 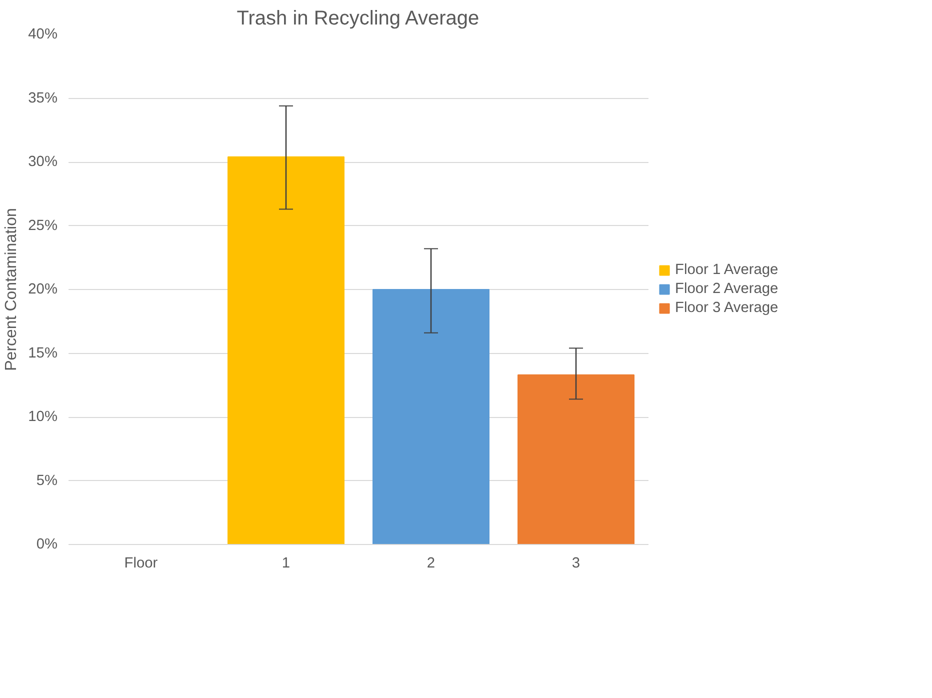 I want to click on y-tick-label: 0%, so click(x=47, y=544).